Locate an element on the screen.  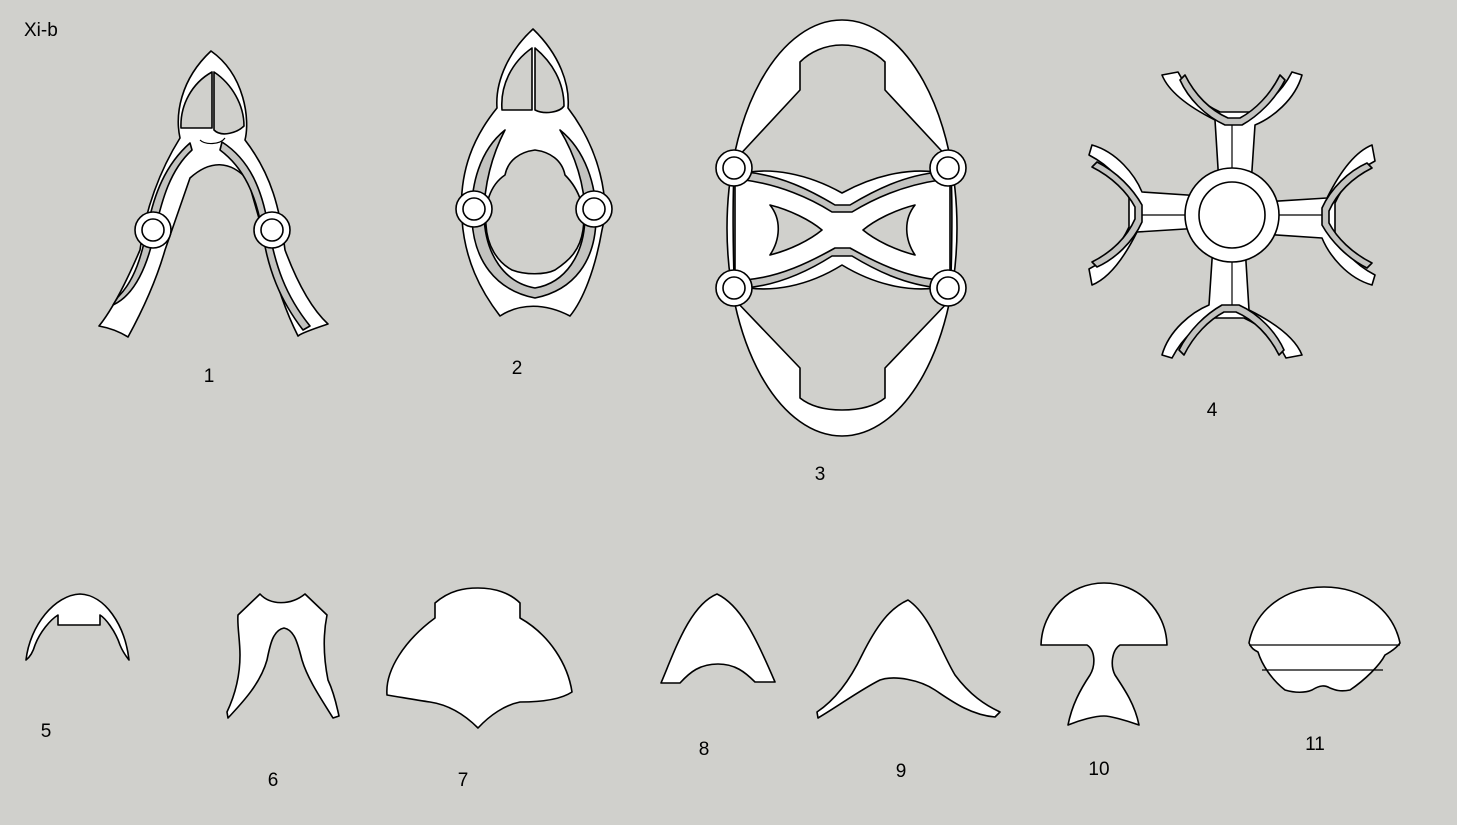
piece-7-shape is located at coordinates (479, 658).